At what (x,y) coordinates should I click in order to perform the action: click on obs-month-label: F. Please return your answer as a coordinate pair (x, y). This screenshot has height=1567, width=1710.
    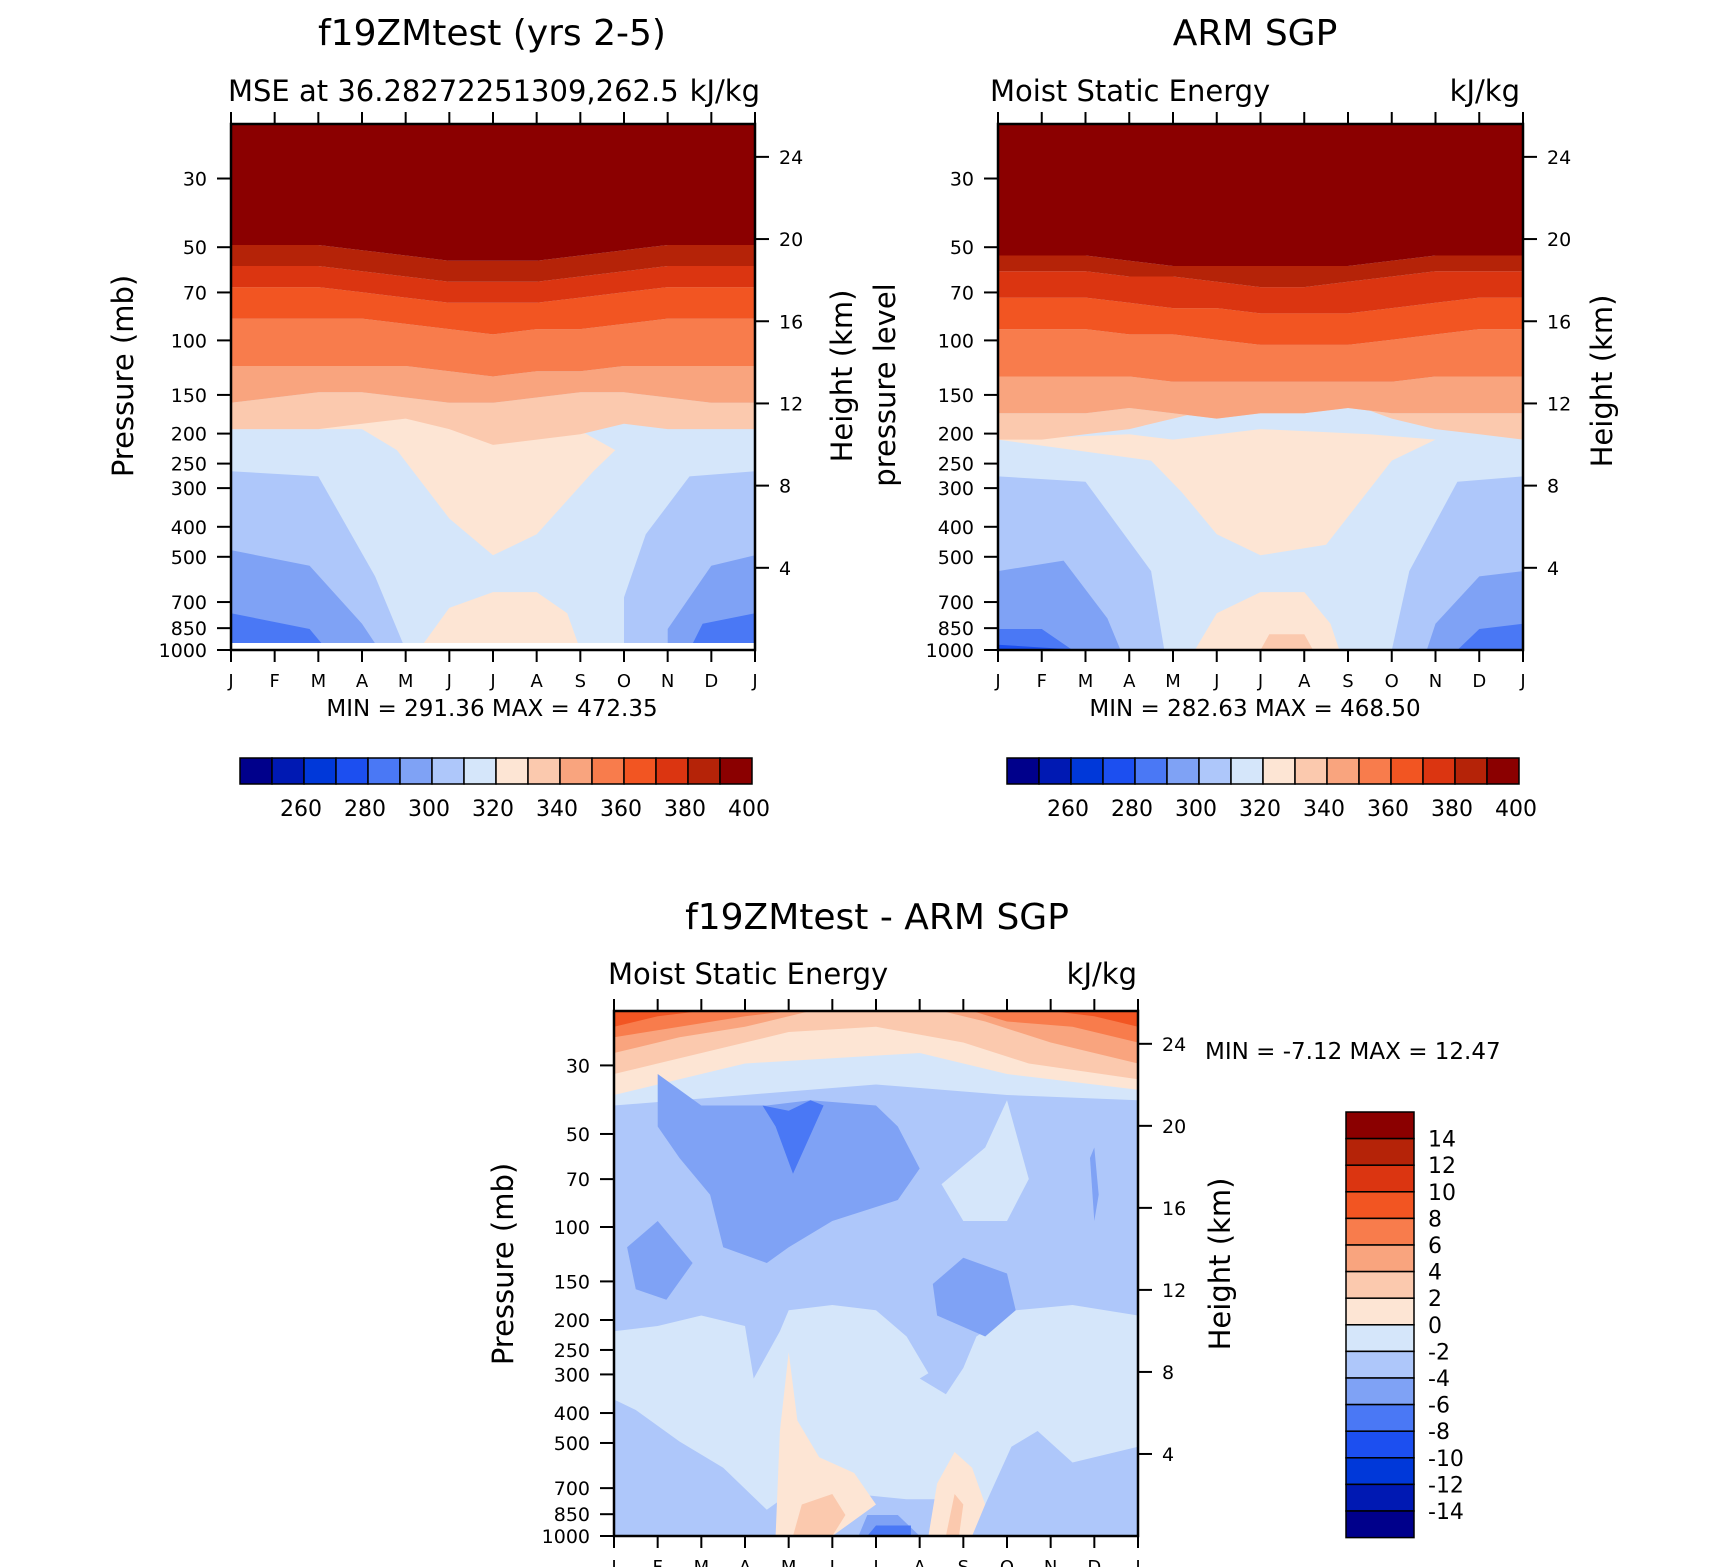
    Looking at the image, I should click on (1042, 681).